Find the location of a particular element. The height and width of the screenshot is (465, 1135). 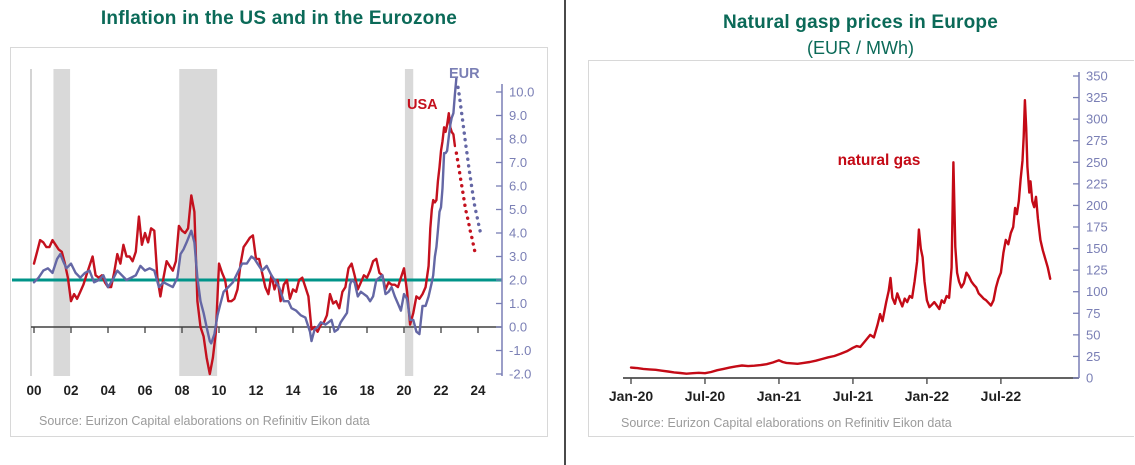

y-tick-label: 50 is located at coordinates (1093, 334).